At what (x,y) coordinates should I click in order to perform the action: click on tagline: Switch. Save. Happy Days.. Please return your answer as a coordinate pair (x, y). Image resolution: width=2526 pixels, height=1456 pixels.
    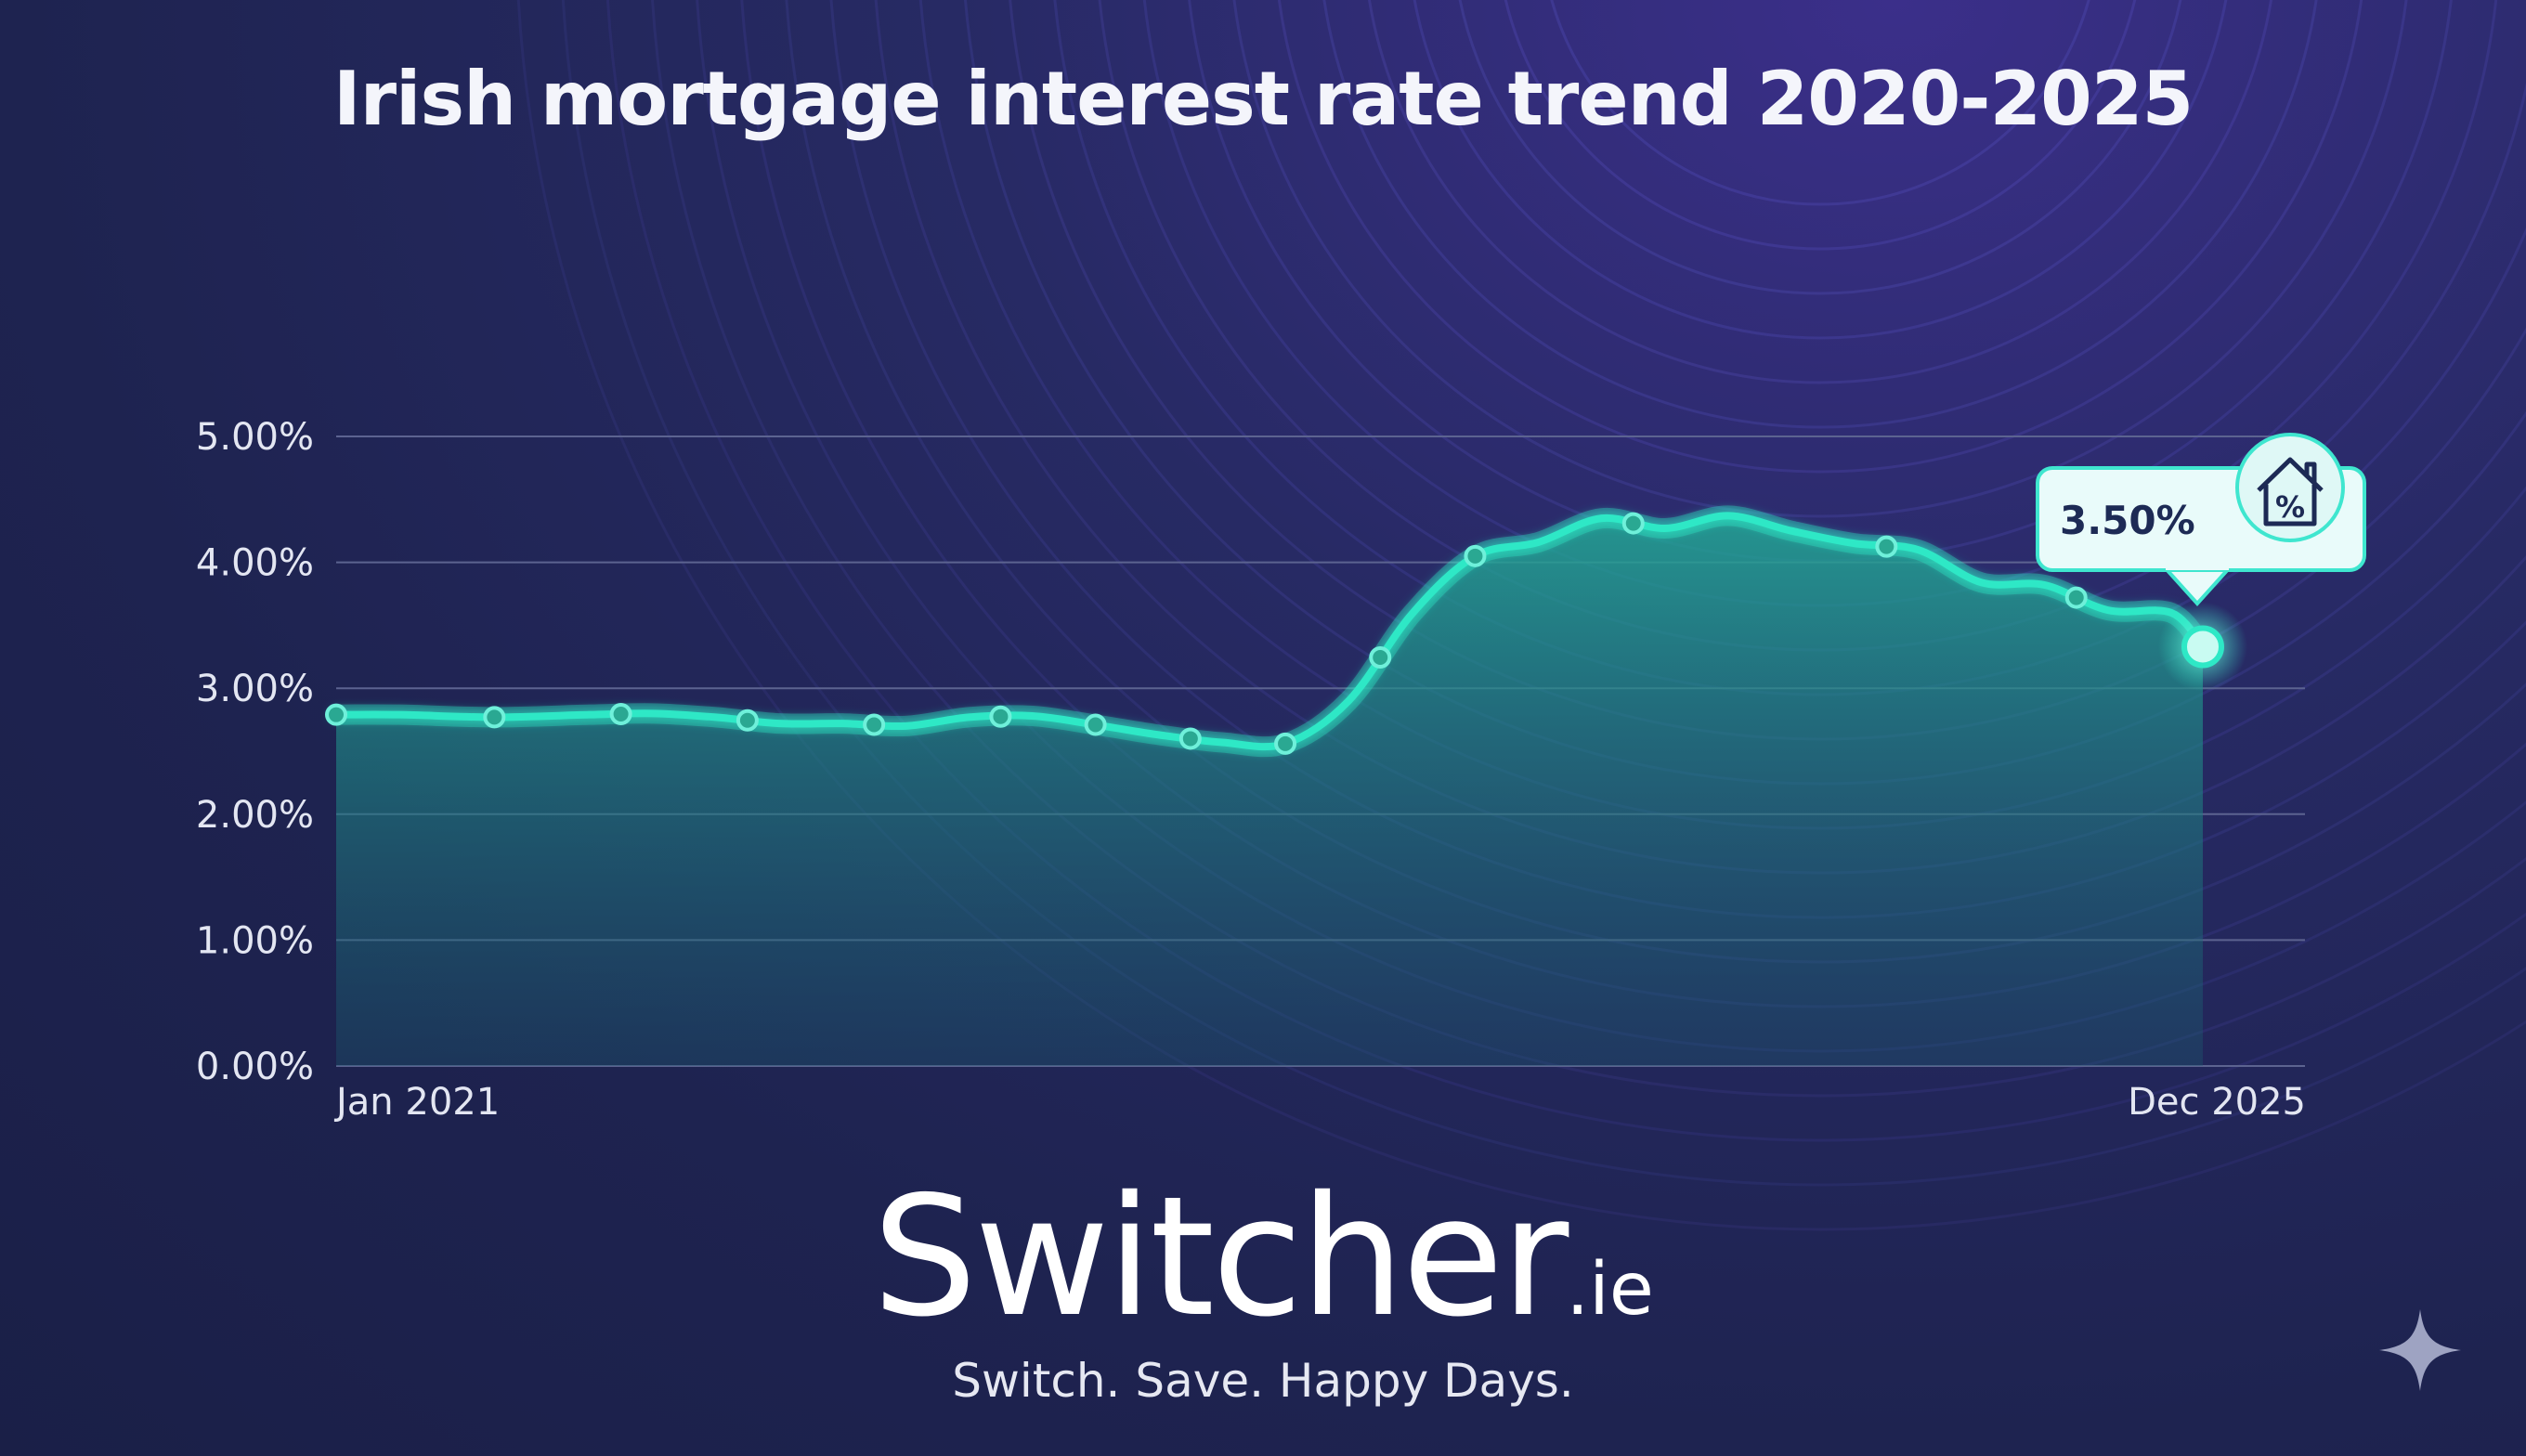
    Looking at the image, I should click on (1263, 1381).